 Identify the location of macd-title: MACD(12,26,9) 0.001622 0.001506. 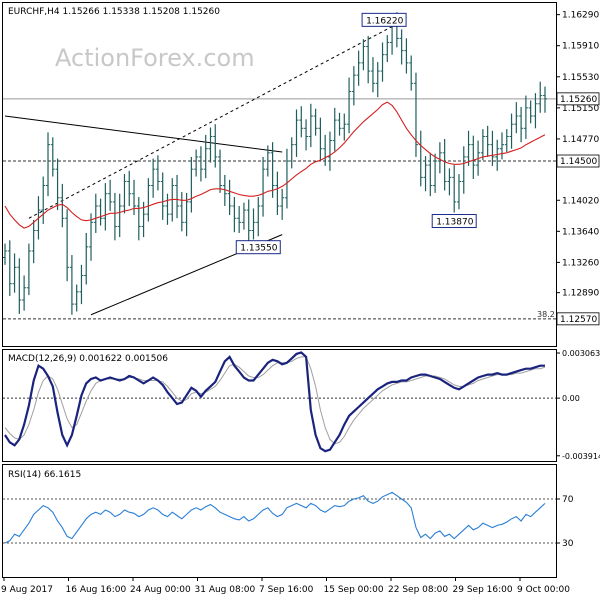
(88, 359).